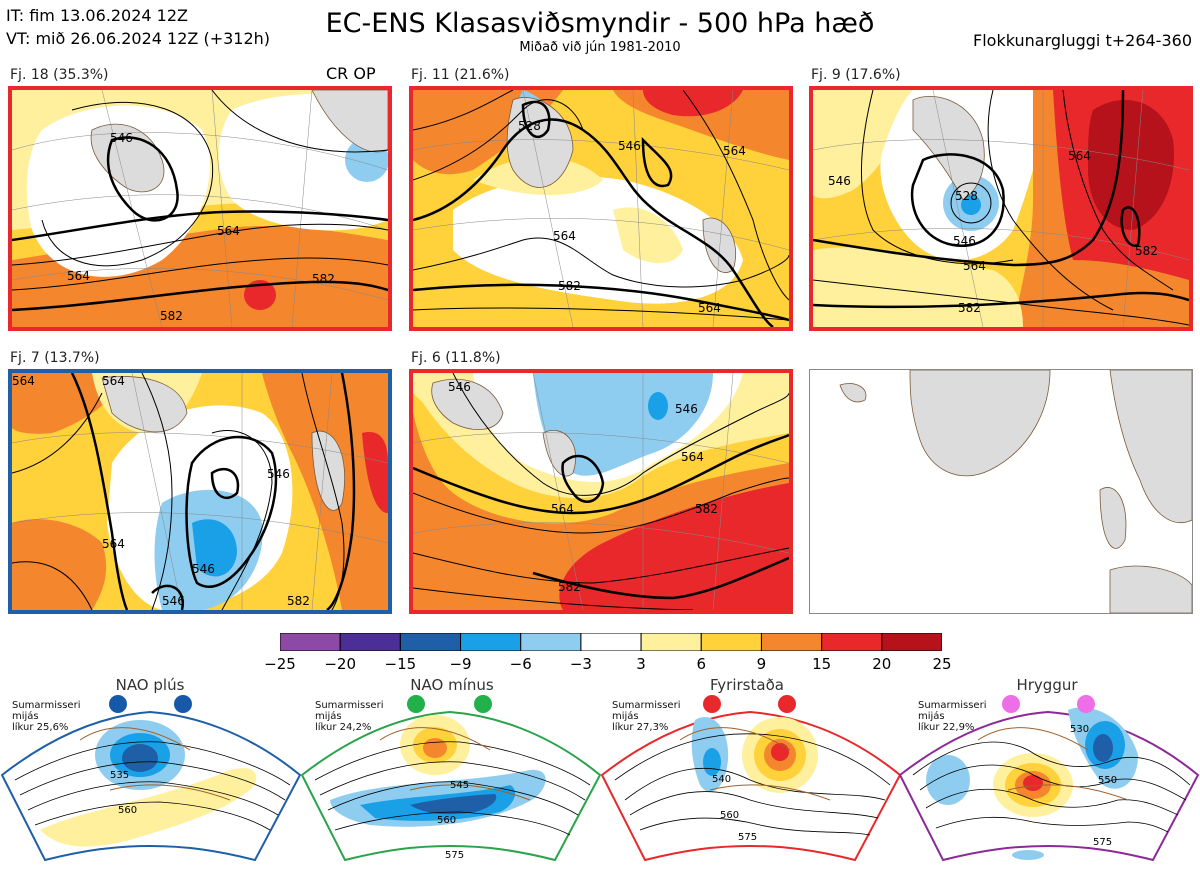 Image resolution: width=1200 pixels, height=875 pixels. Describe the element at coordinates (1107, 780) in the screenshot. I see `contour-label: 550` at that location.